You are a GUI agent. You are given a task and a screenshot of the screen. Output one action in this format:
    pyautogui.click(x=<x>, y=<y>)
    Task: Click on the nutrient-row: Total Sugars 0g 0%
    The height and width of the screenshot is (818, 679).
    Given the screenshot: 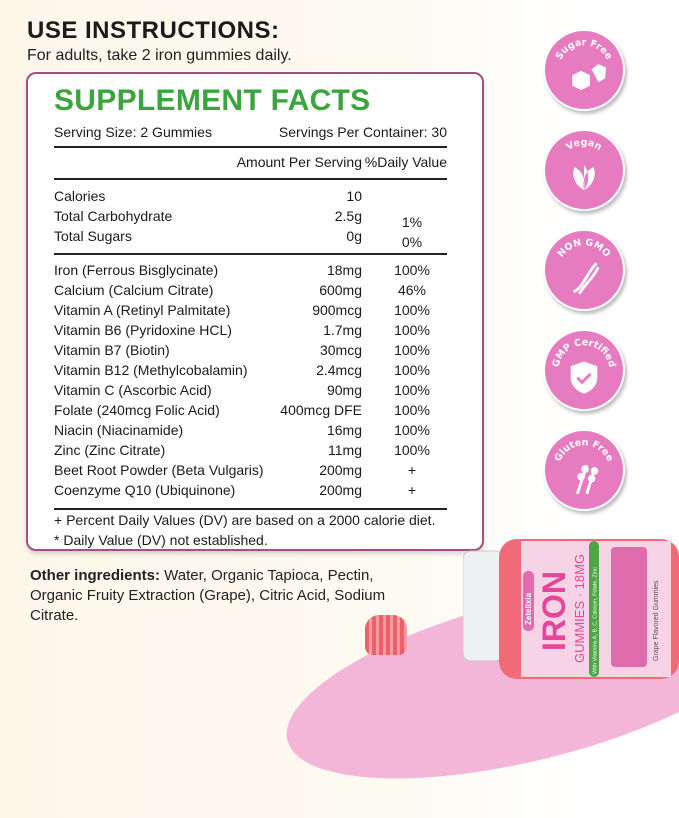 What is the action you would take?
    pyautogui.click(x=250, y=239)
    